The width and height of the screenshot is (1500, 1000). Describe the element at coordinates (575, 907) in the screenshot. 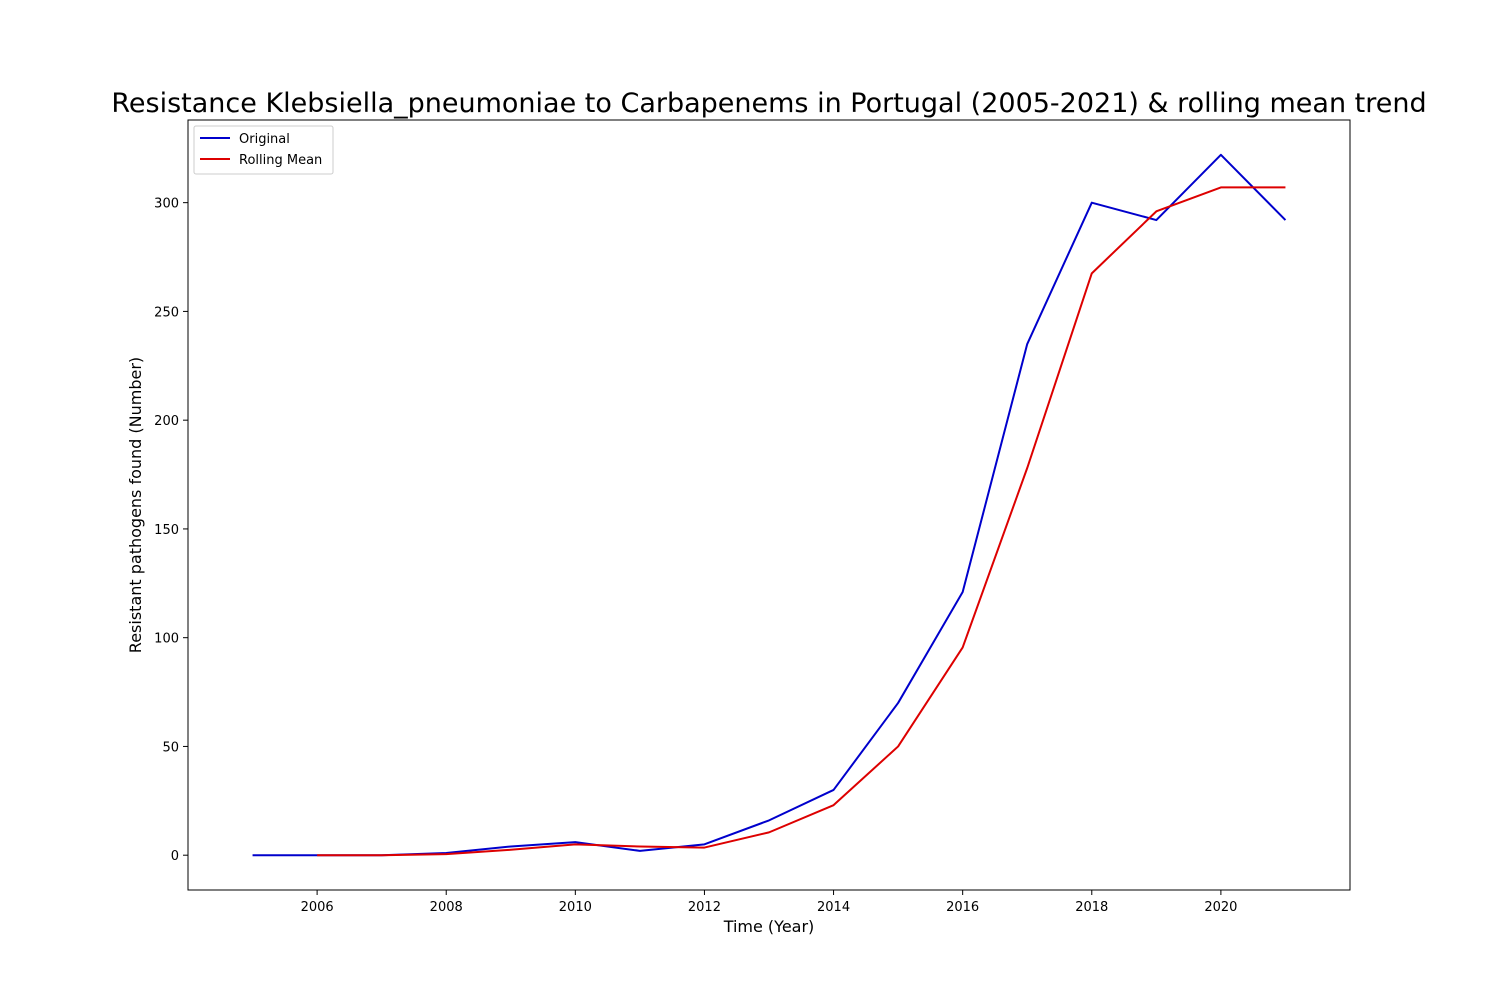

I see `x-tick-label-2010: 2010` at that location.